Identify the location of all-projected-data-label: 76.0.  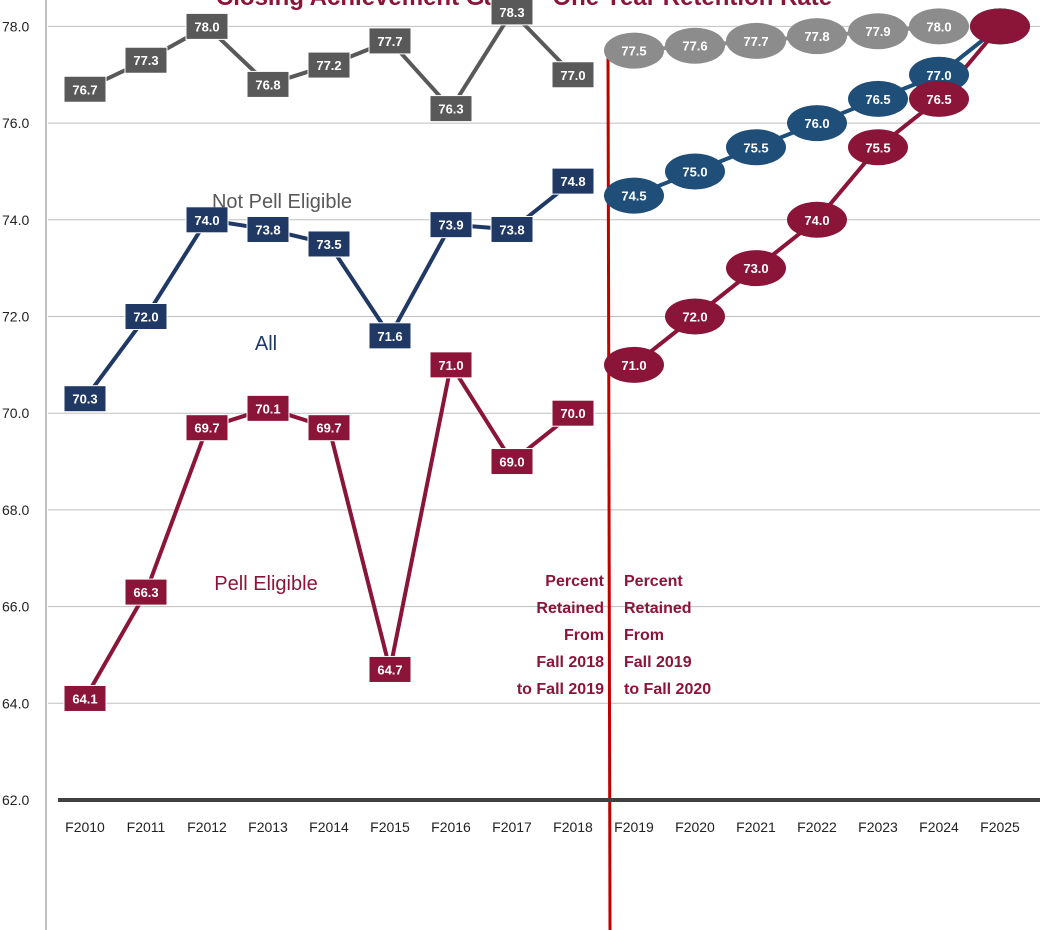
(816, 123).